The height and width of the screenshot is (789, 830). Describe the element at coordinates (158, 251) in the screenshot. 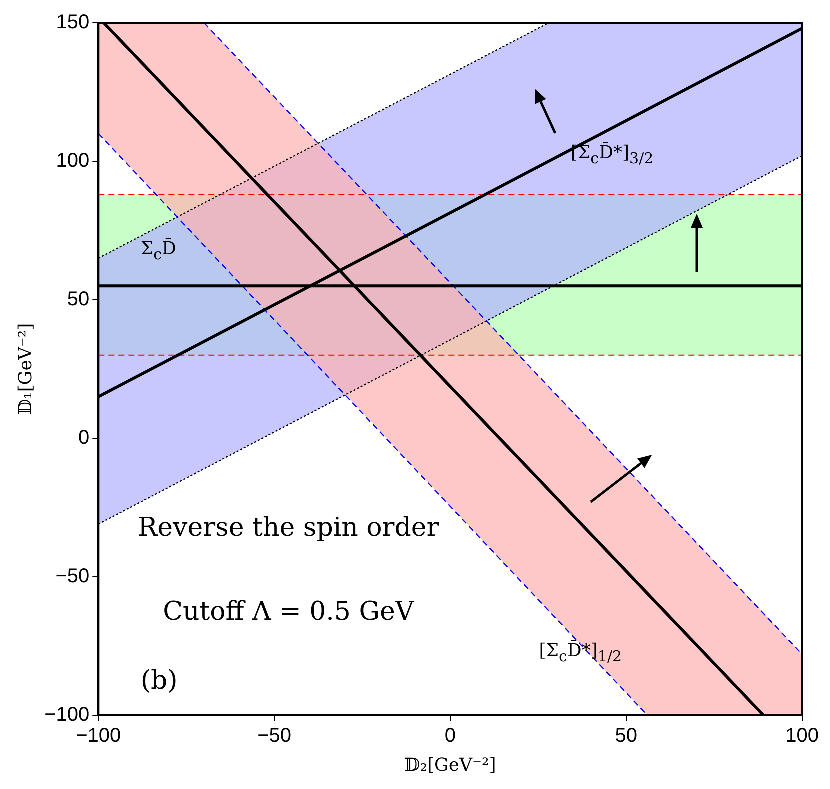

I see `annotation: Σ$_{c}$D̄` at that location.